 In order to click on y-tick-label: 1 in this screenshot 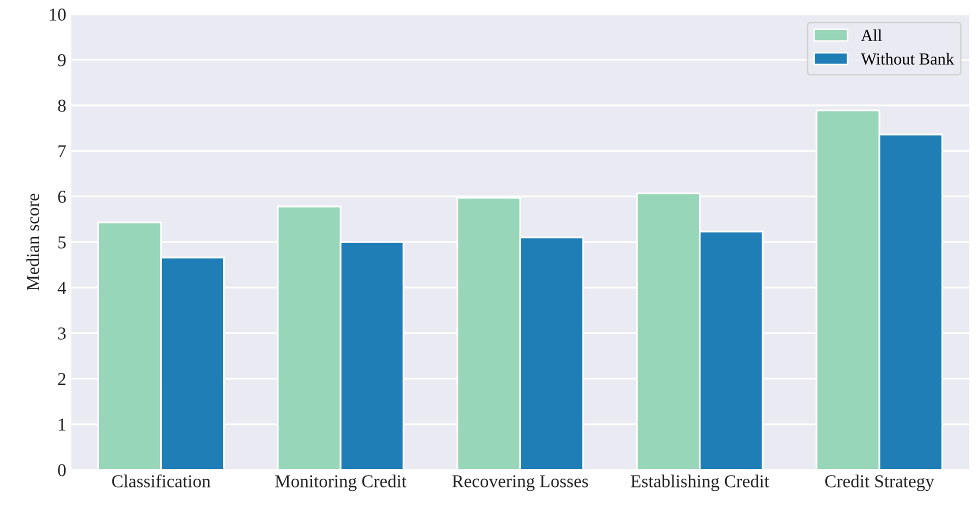, I will do `click(62, 424)`.